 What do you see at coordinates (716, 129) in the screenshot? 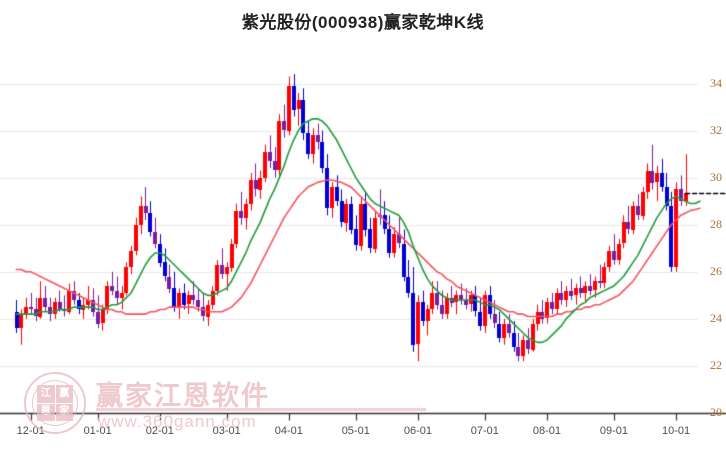
I see `y-axis-tick-32: 32` at bounding box center [716, 129].